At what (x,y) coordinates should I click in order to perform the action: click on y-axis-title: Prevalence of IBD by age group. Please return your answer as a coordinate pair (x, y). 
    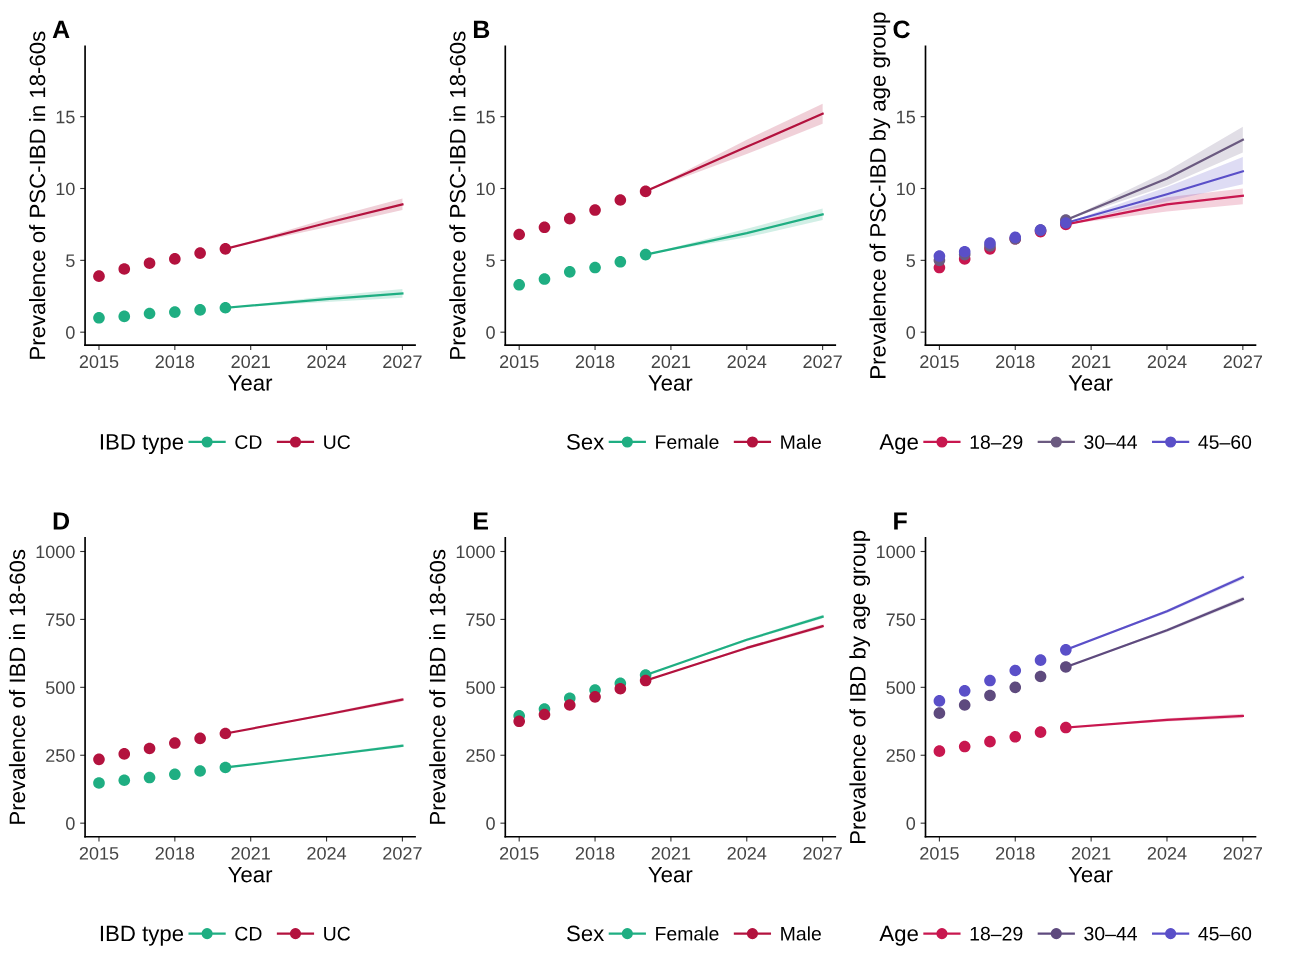
    Looking at the image, I should click on (860, 686).